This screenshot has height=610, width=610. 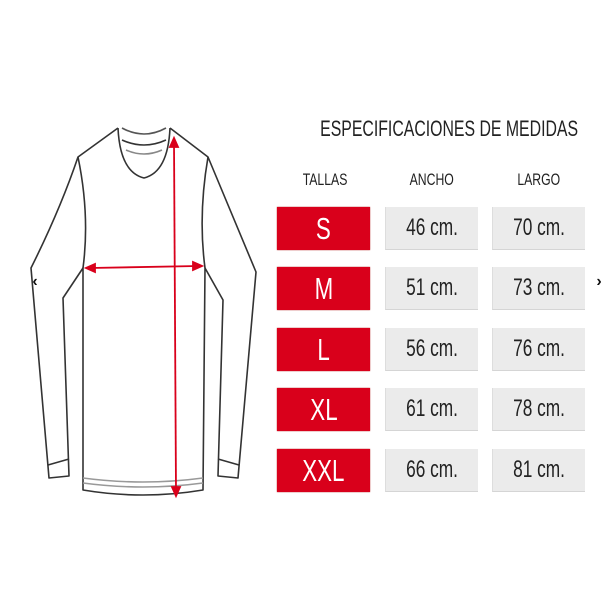 What do you see at coordinates (432, 179) in the screenshot?
I see `header-ancho: ANCHO` at bounding box center [432, 179].